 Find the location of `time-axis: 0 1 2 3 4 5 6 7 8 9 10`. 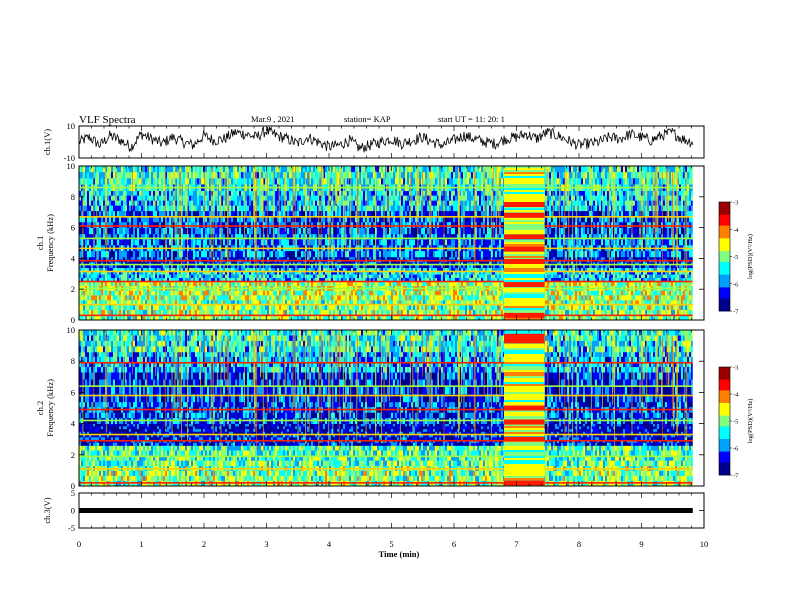

time-axis: 0 1 2 3 4 5 6 7 8 9 10 is located at coordinates (392, 544).